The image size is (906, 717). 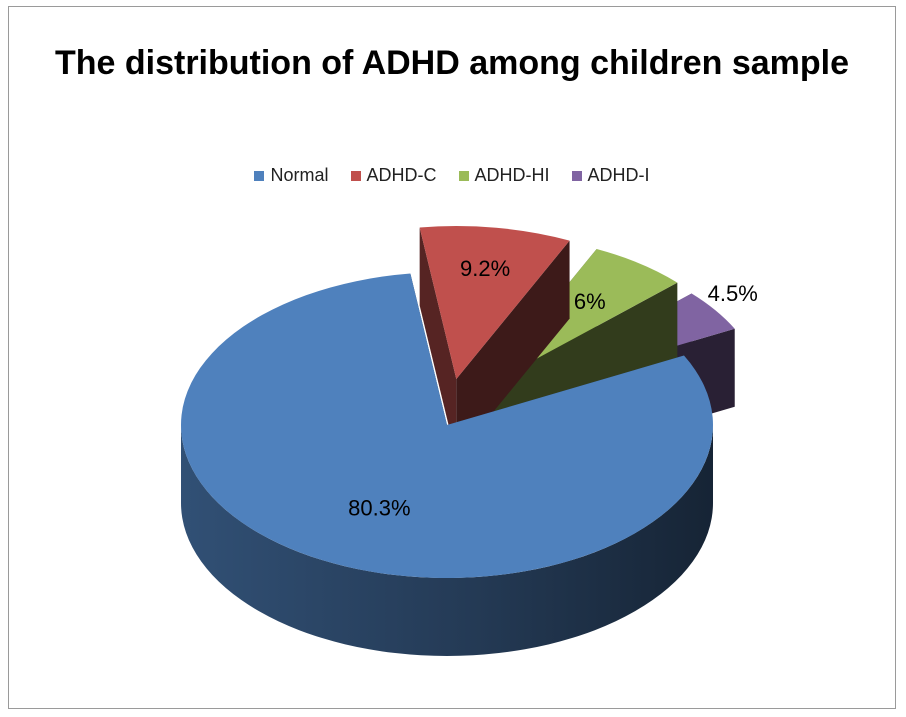 I want to click on legend-item-adhd-c: ADHD-C, so click(x=393, y=175).